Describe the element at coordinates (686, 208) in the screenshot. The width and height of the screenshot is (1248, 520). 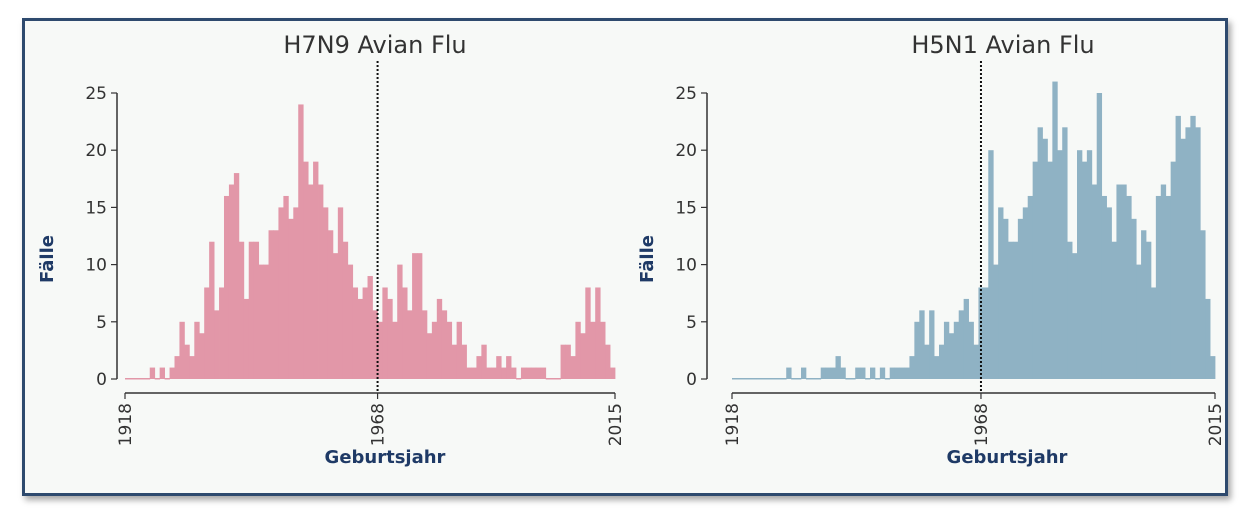
I see `y-tick-label: 15` at that location.